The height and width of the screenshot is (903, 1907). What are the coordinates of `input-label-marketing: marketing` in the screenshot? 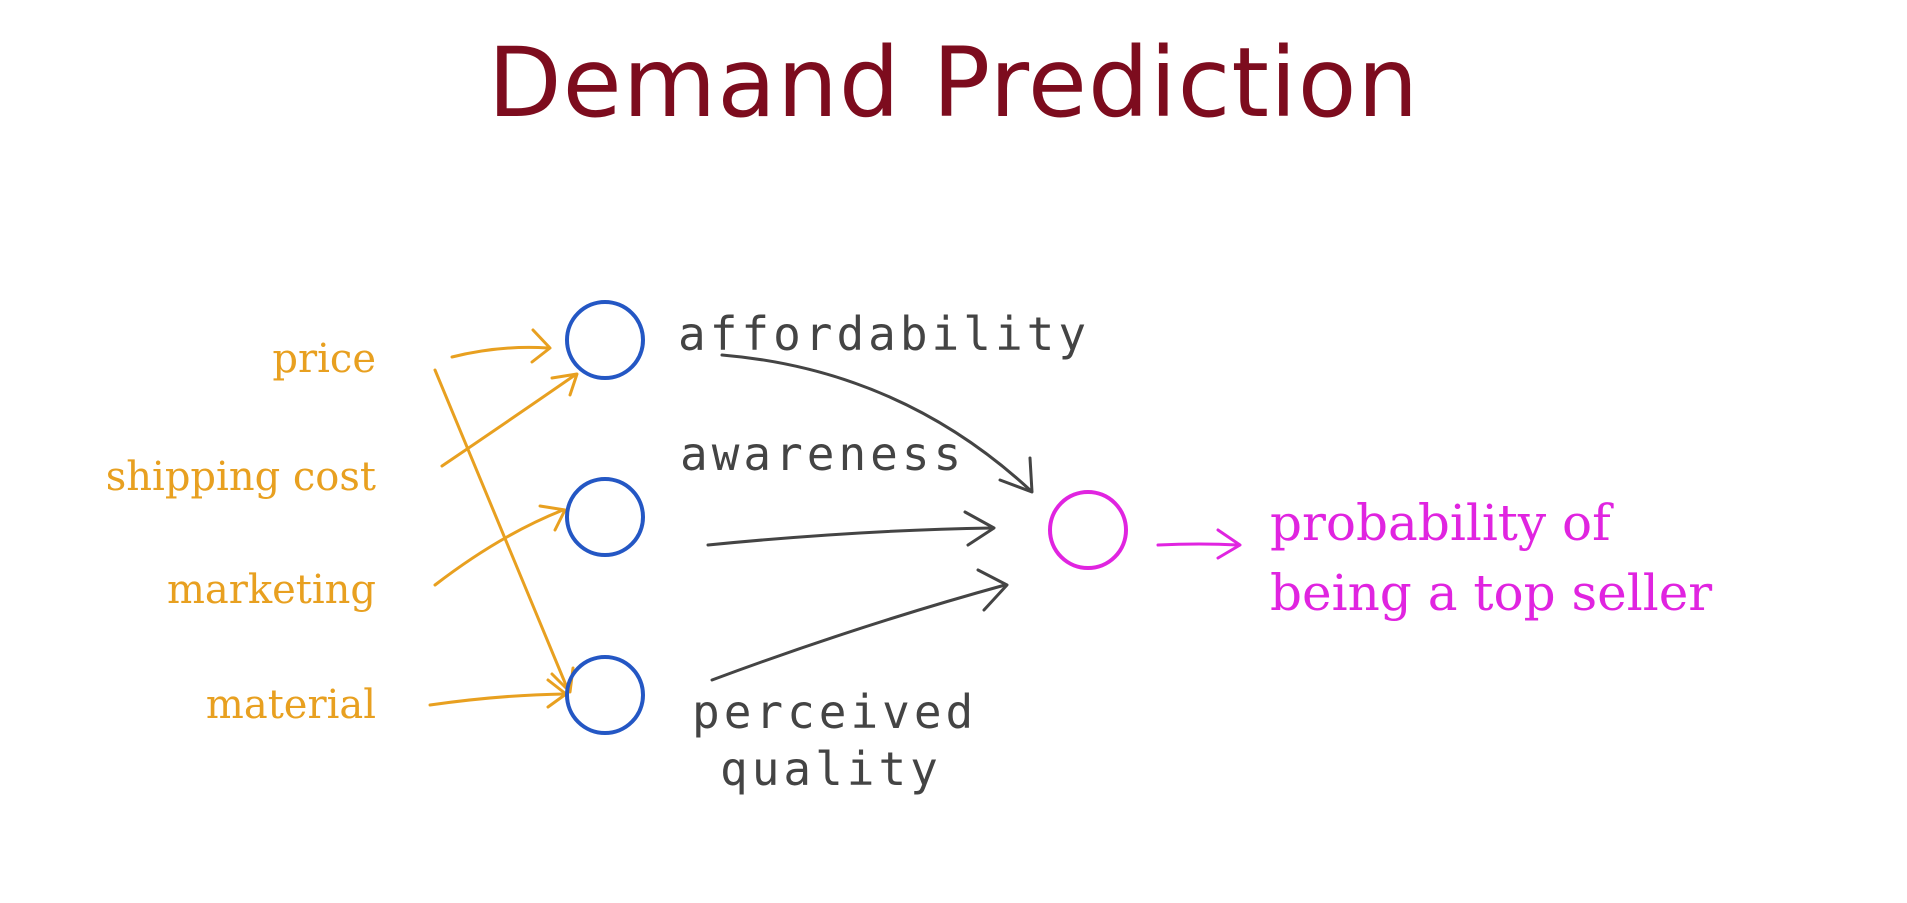 It's located at (271, 590).